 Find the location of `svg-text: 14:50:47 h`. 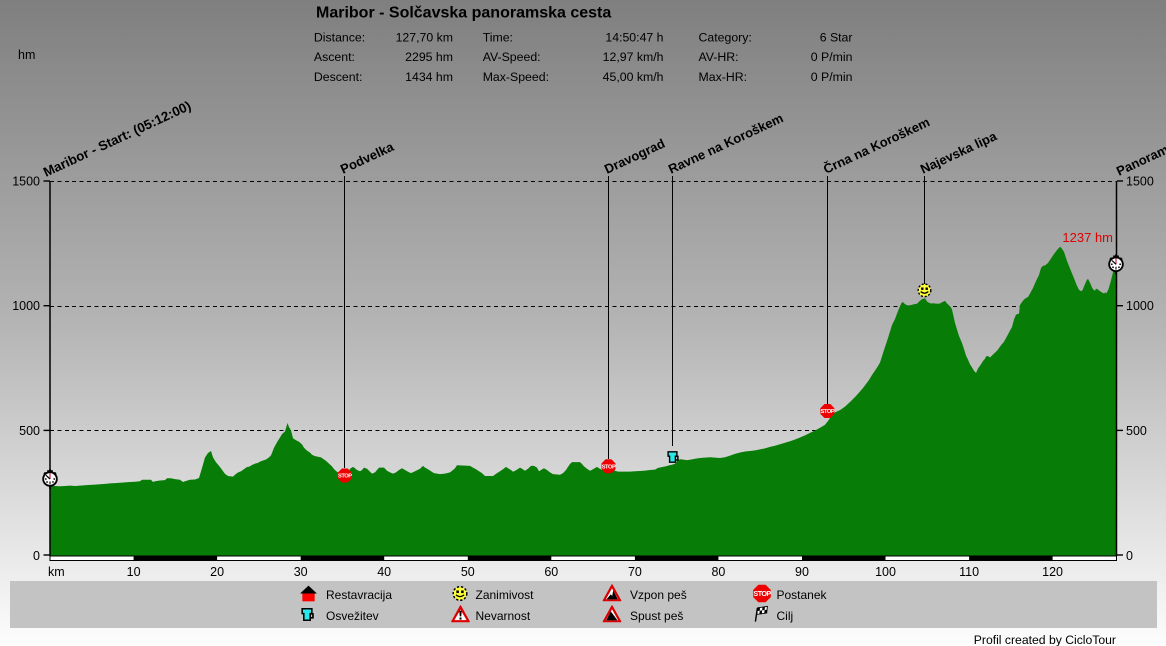

svg-text: 14:50:47 h is located at coordinates (634, 38).